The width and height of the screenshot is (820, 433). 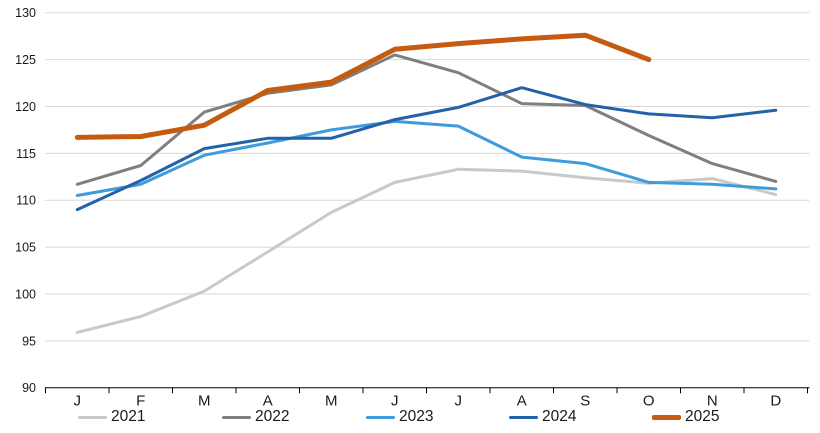 I want to click on y-axis-tick-label: 95, so click(x=29, y=341).